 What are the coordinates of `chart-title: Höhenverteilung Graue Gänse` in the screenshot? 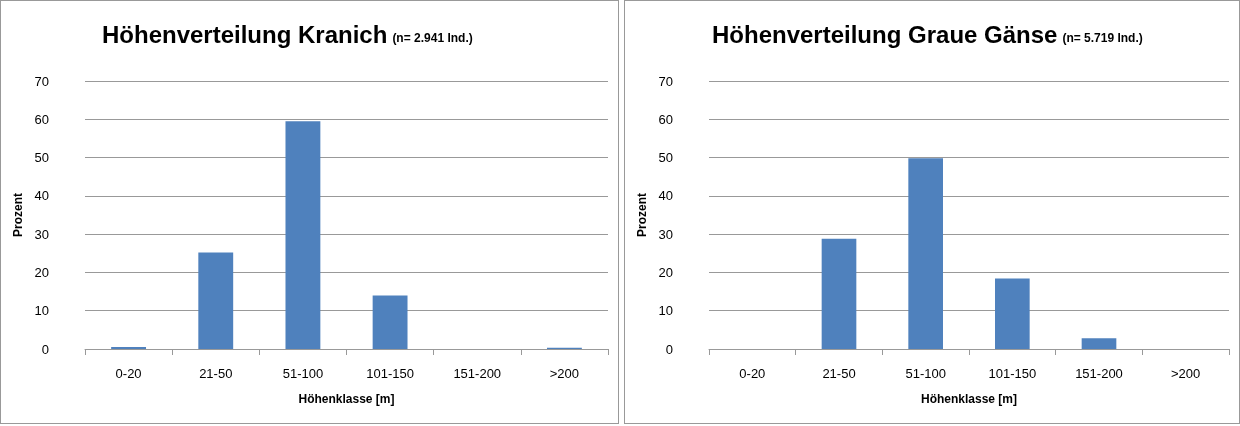 It's located at (885, 34).